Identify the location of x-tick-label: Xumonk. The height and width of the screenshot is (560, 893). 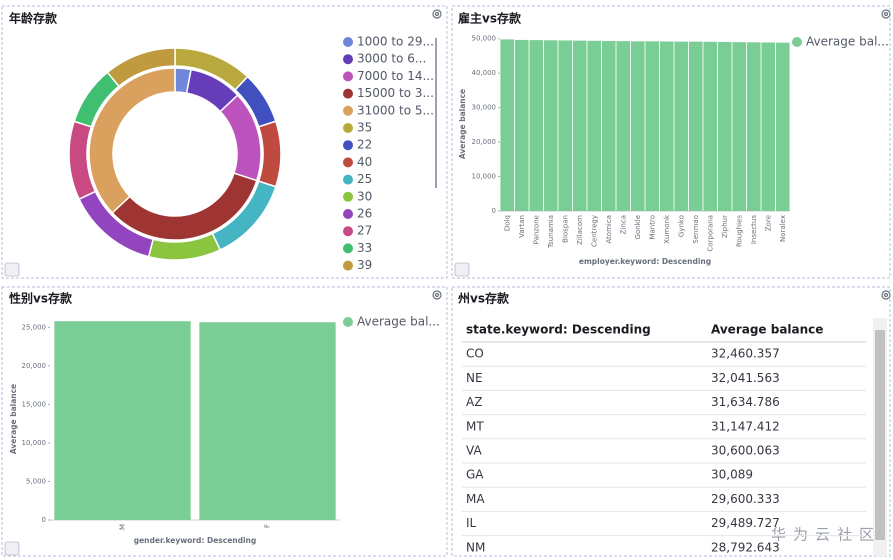
(667, 229).